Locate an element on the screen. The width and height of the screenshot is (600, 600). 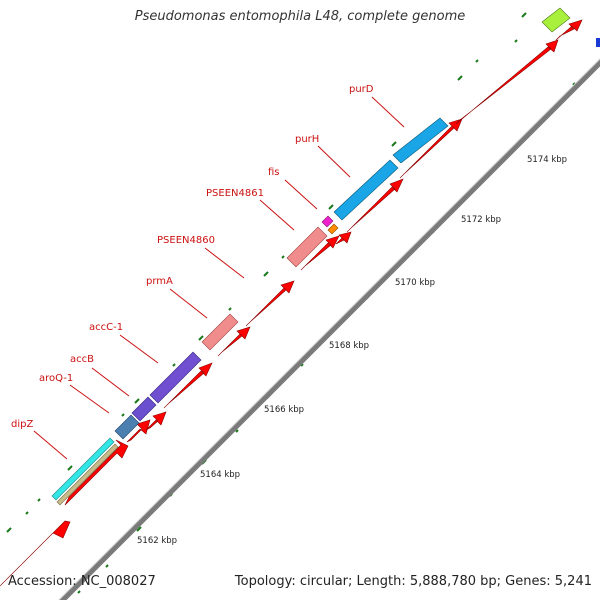
gene-label-fis: fis is located at coordinates (274, 172).